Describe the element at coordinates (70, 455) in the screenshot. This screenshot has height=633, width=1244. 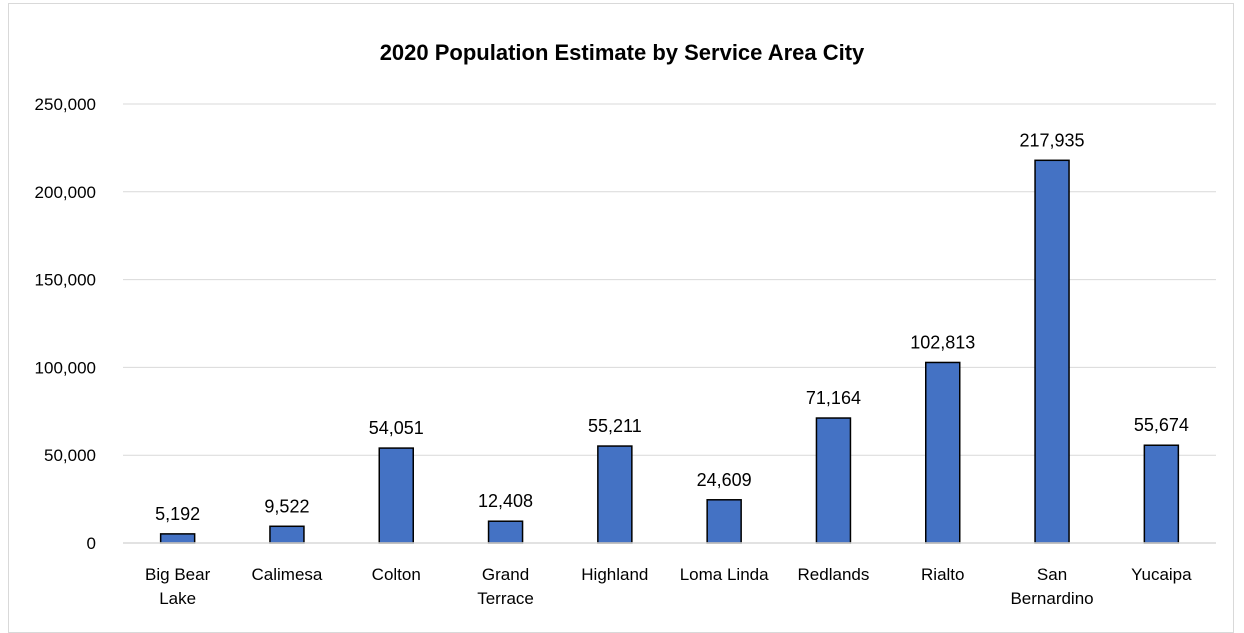
I see `y-tick-label: 50,000` at that location.